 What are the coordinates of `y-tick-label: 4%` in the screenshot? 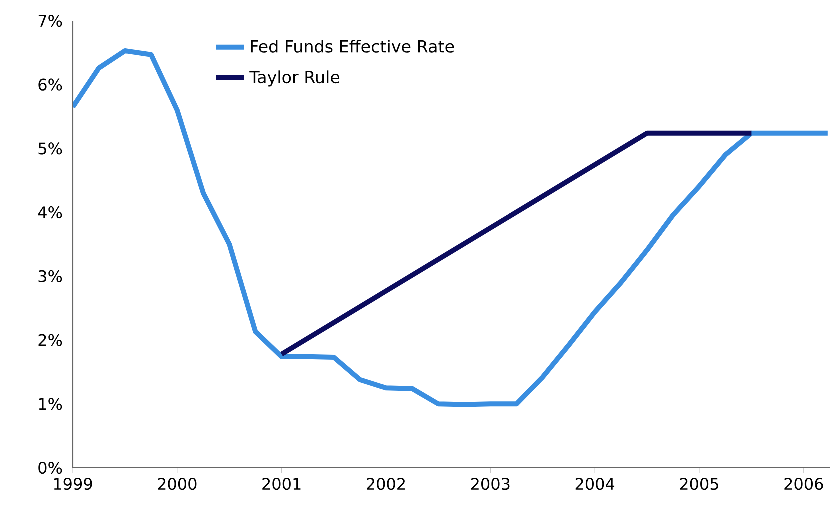 It's located at (50, 212).